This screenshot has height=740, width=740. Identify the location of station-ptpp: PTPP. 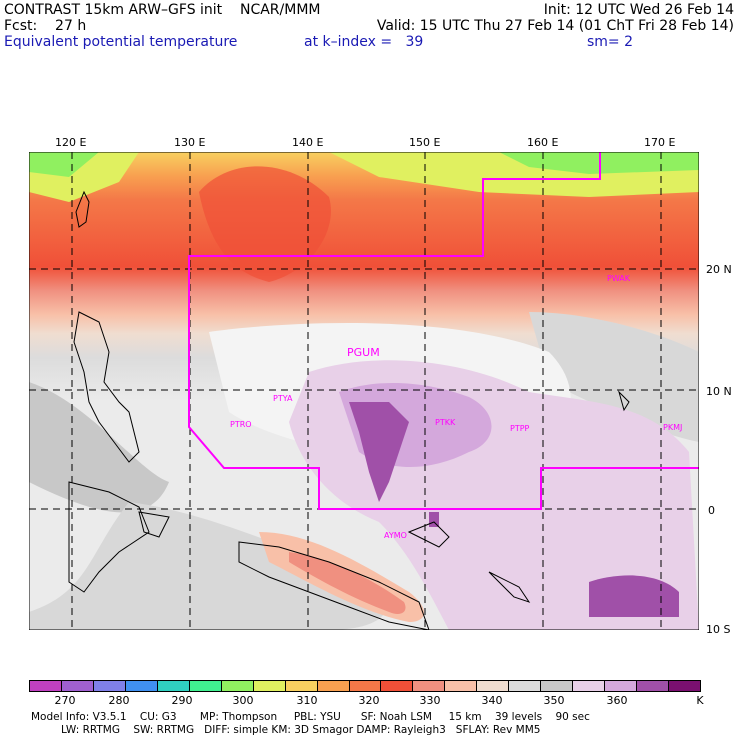
(520, 428).